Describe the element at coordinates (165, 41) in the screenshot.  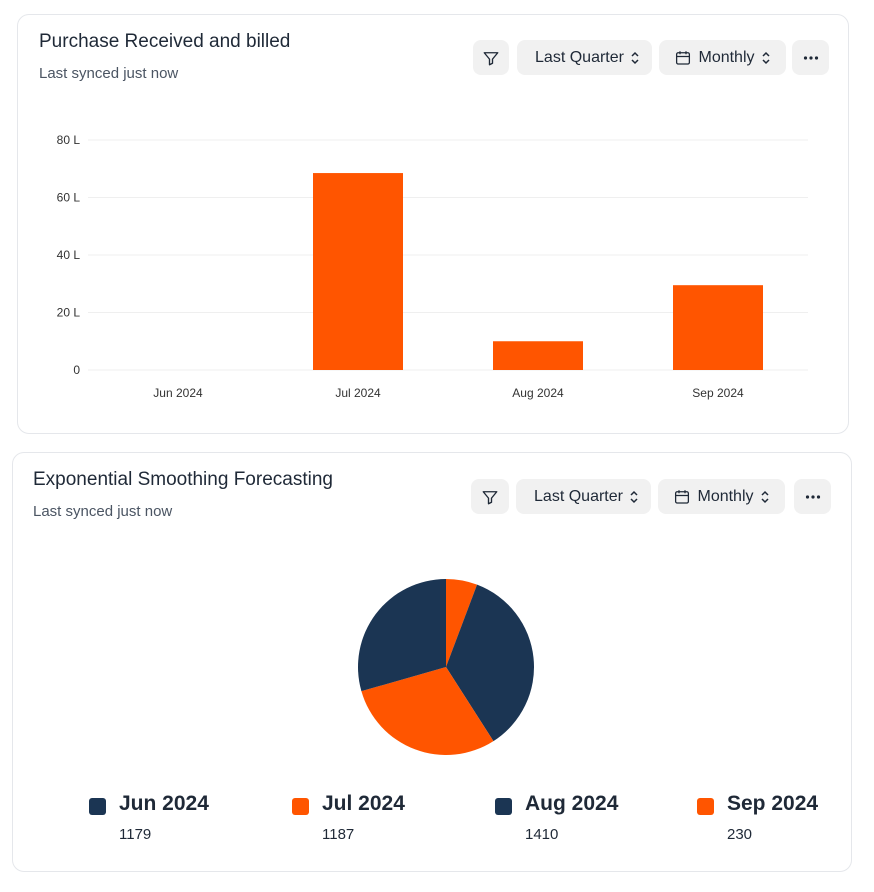
I see `card-title: Purchase Received and billed` at that location.